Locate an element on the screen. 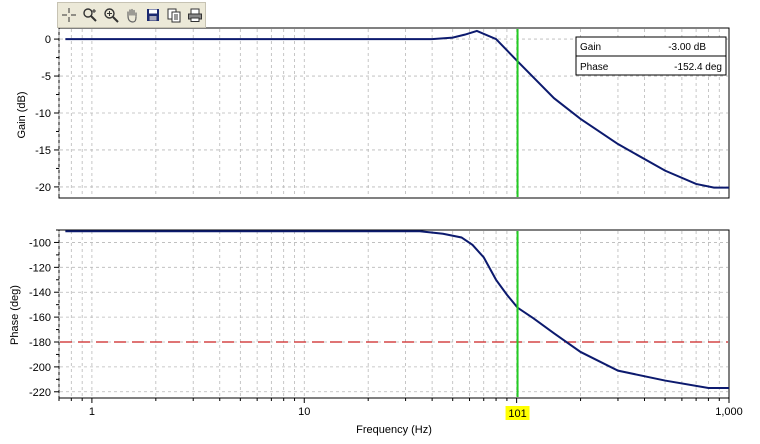 Image resolution: width=760 pixels, height=444 pixels. frequency-tick-label: 1,000 is located at coordinates (729, 412).